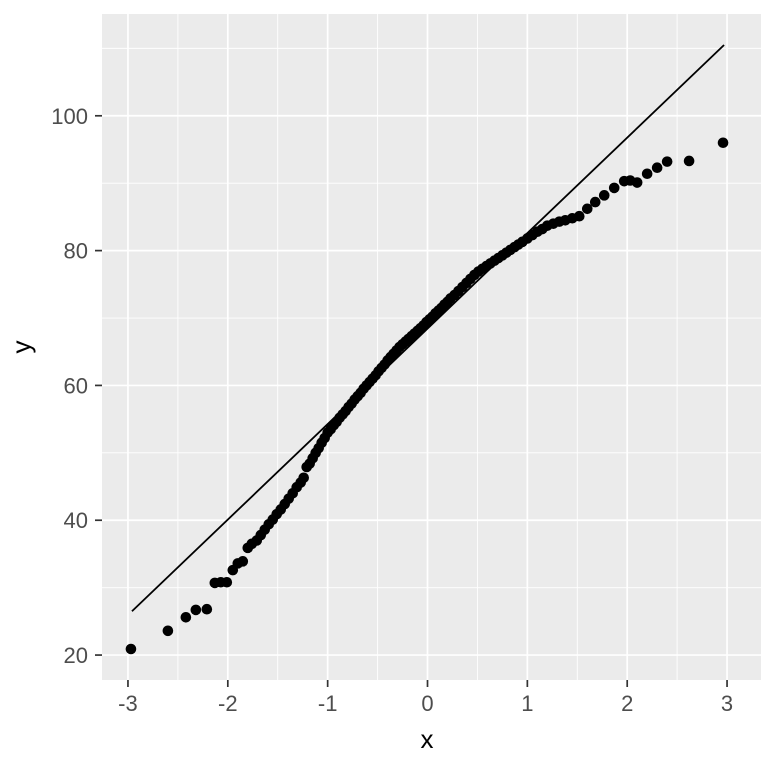 The height and width of the screenshot is (768, 768). Describe the element at coordinates (727, 703) in the screenshot. I see `x-tick-label: 3` at that location.